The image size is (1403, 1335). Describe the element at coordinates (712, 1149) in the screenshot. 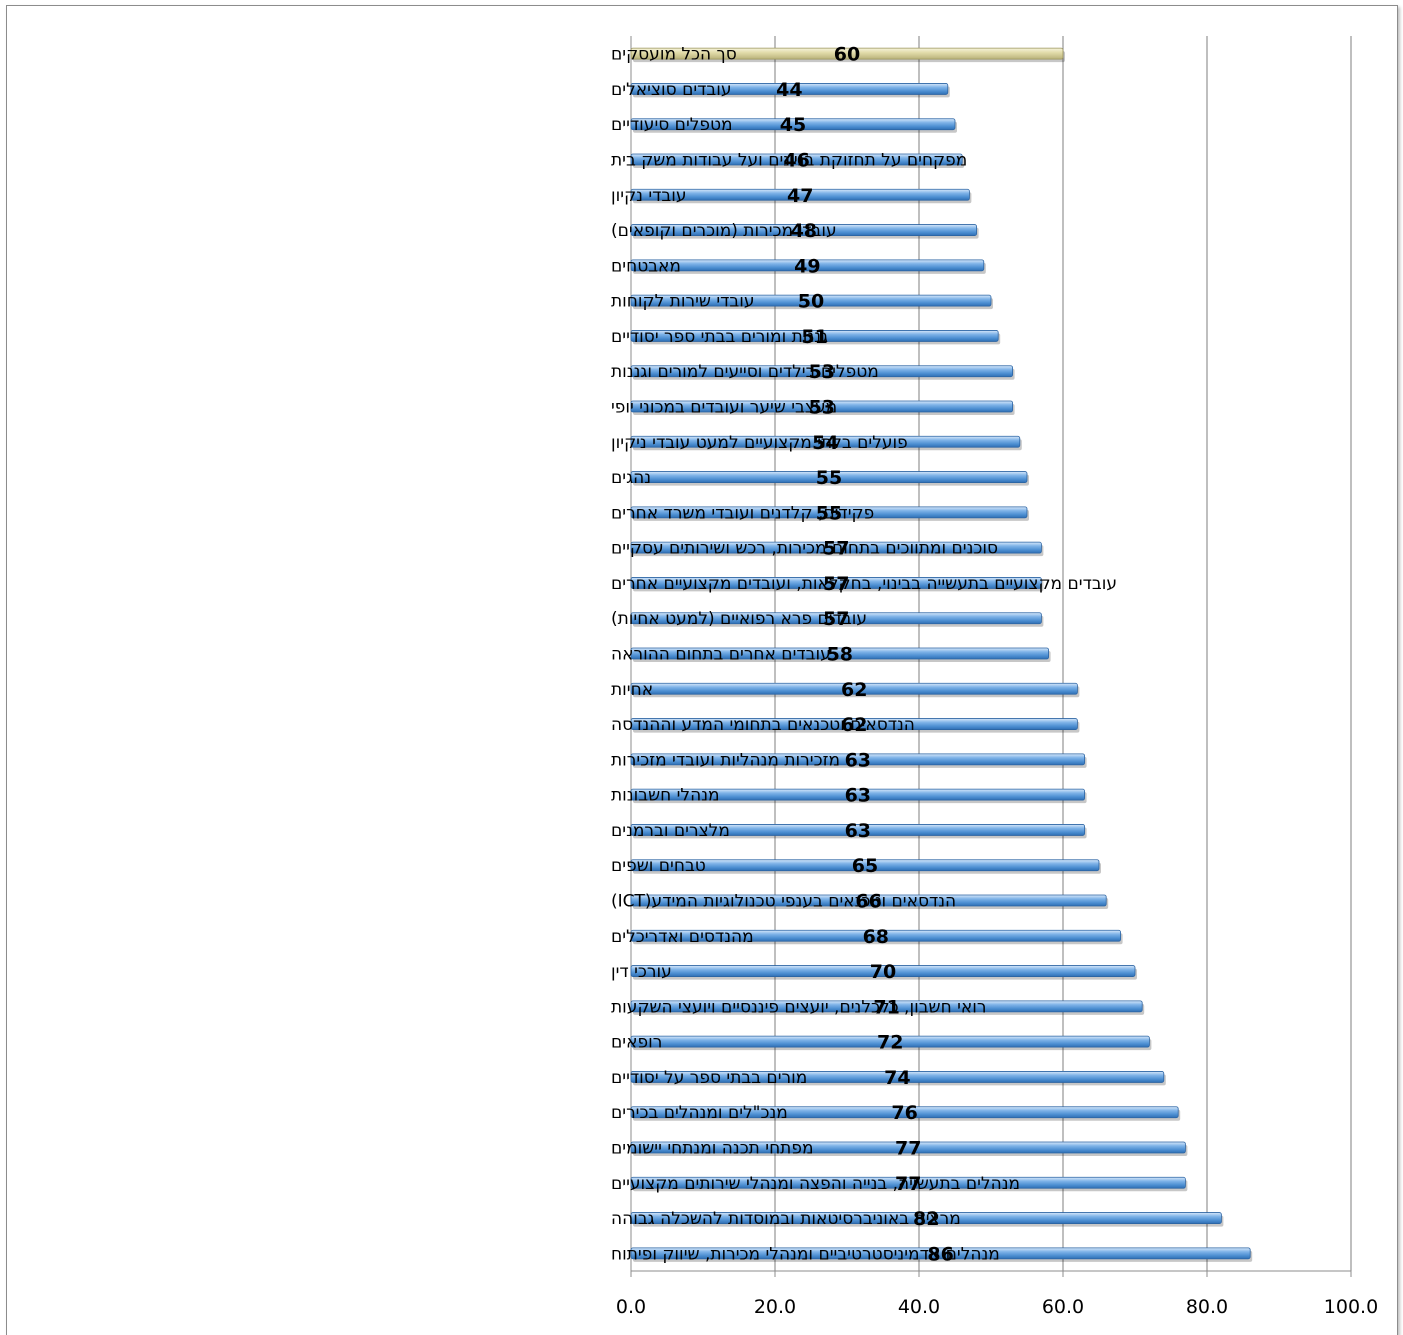

I see `category-label: מפתחי תכנה ומנתחי יישומים` at that location.